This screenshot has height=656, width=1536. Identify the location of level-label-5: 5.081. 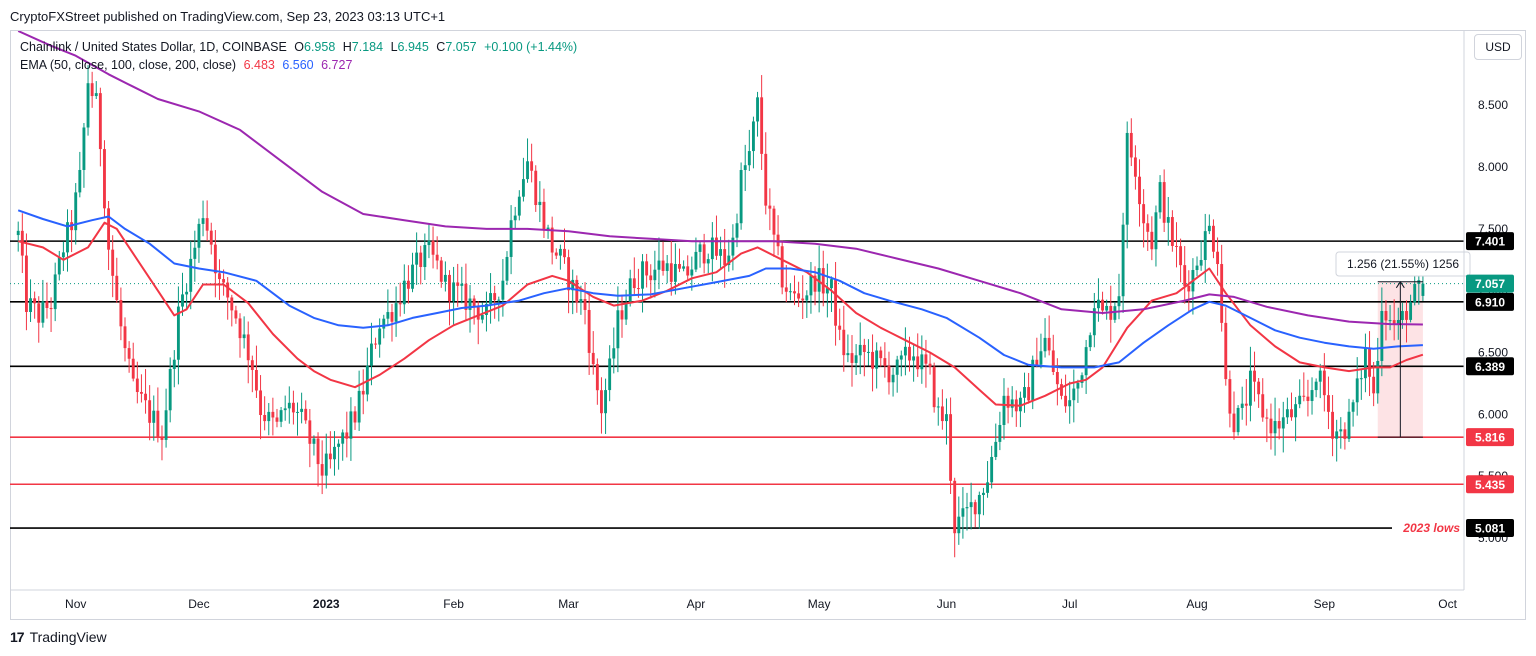
(1490, 529).